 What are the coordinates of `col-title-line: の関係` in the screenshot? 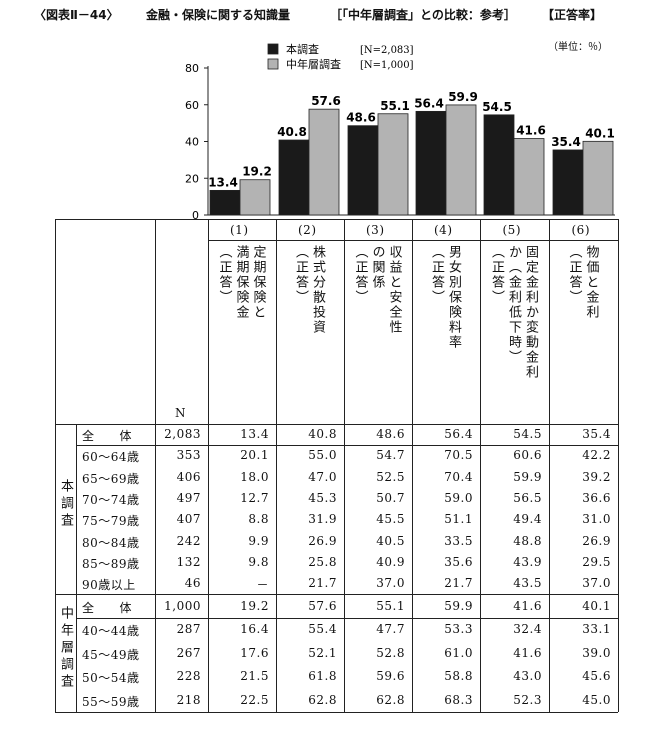 It's located at (377, 267).